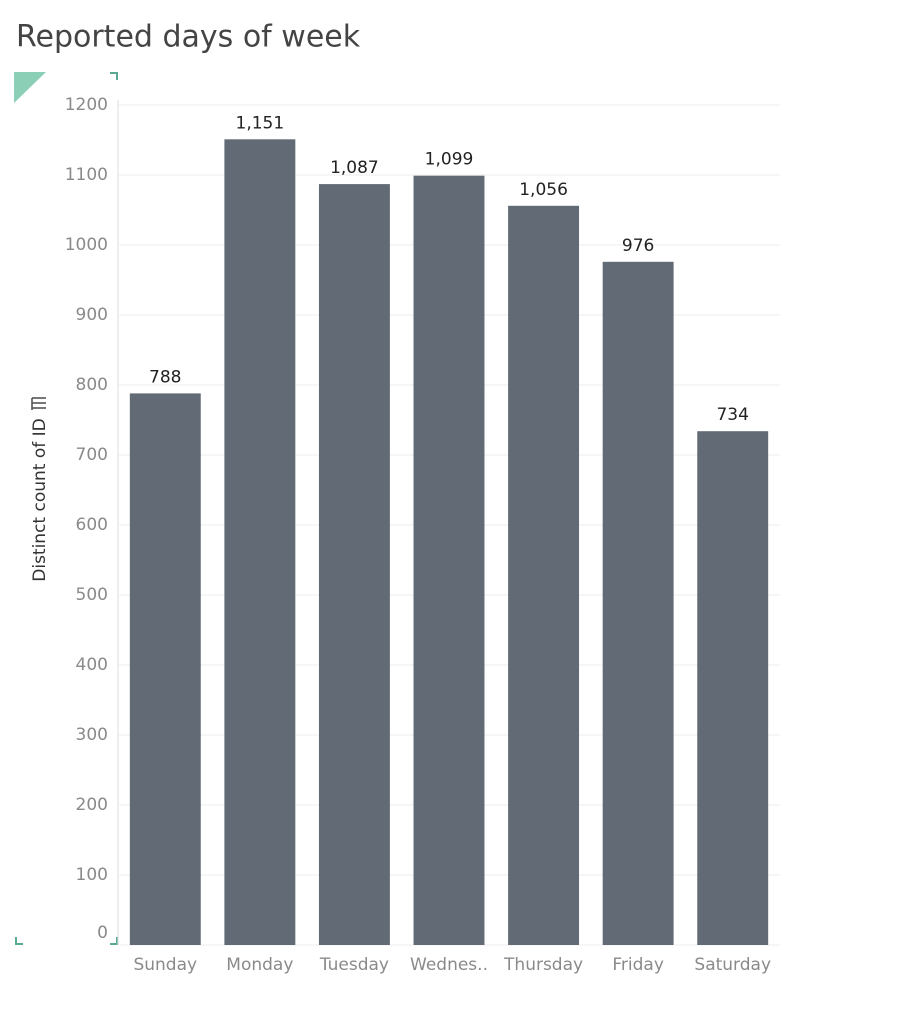 Image resolution: width=906 pixels, height=1010 pixels. What do you see at coordinates (732, 415) in the screenshot?
I see `value-label: 734` at bounding box center [732, 415].